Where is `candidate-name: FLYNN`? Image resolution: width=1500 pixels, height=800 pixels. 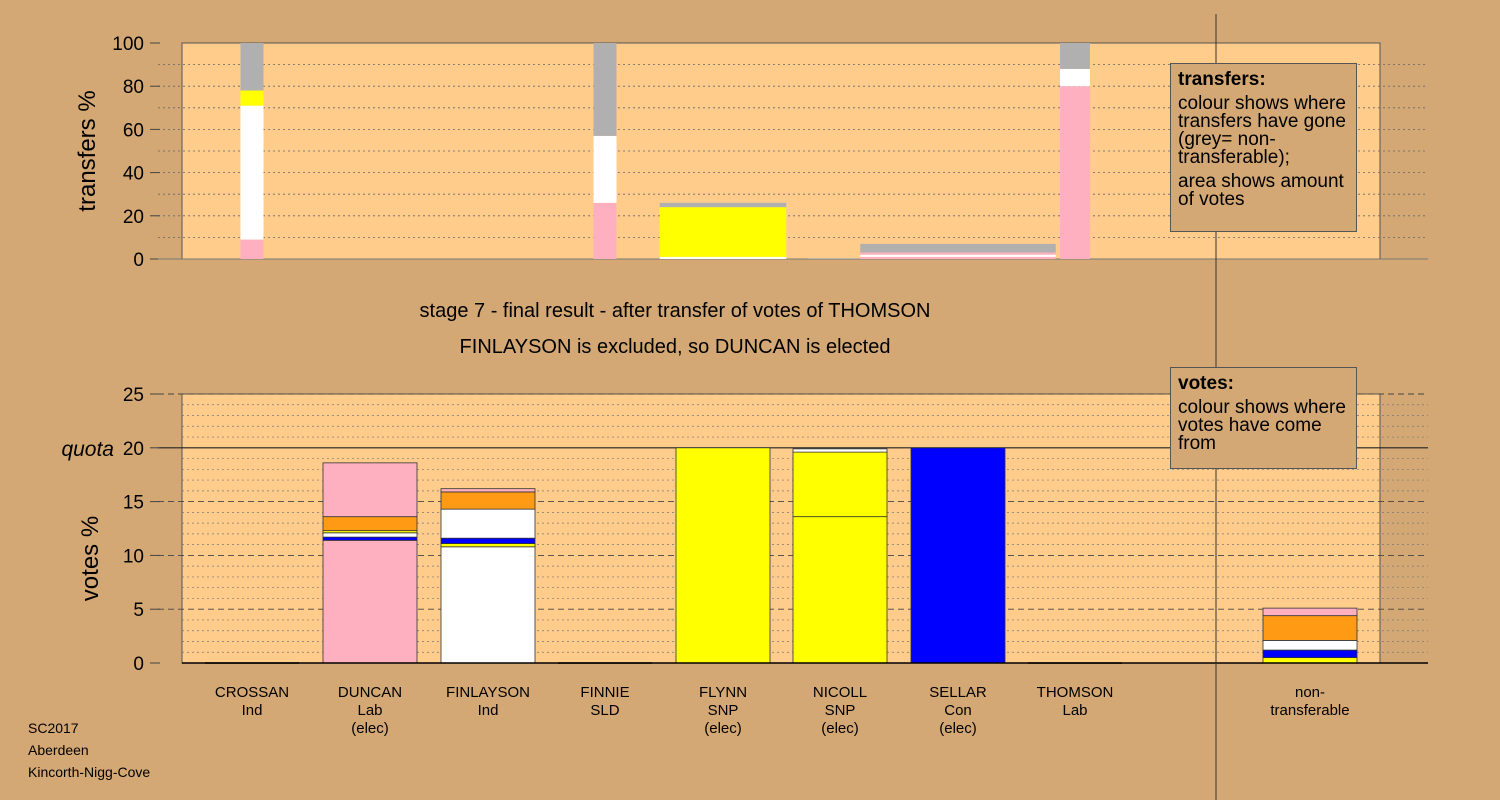
candidate-name: FLYNN is located at coordinates (723, 692).